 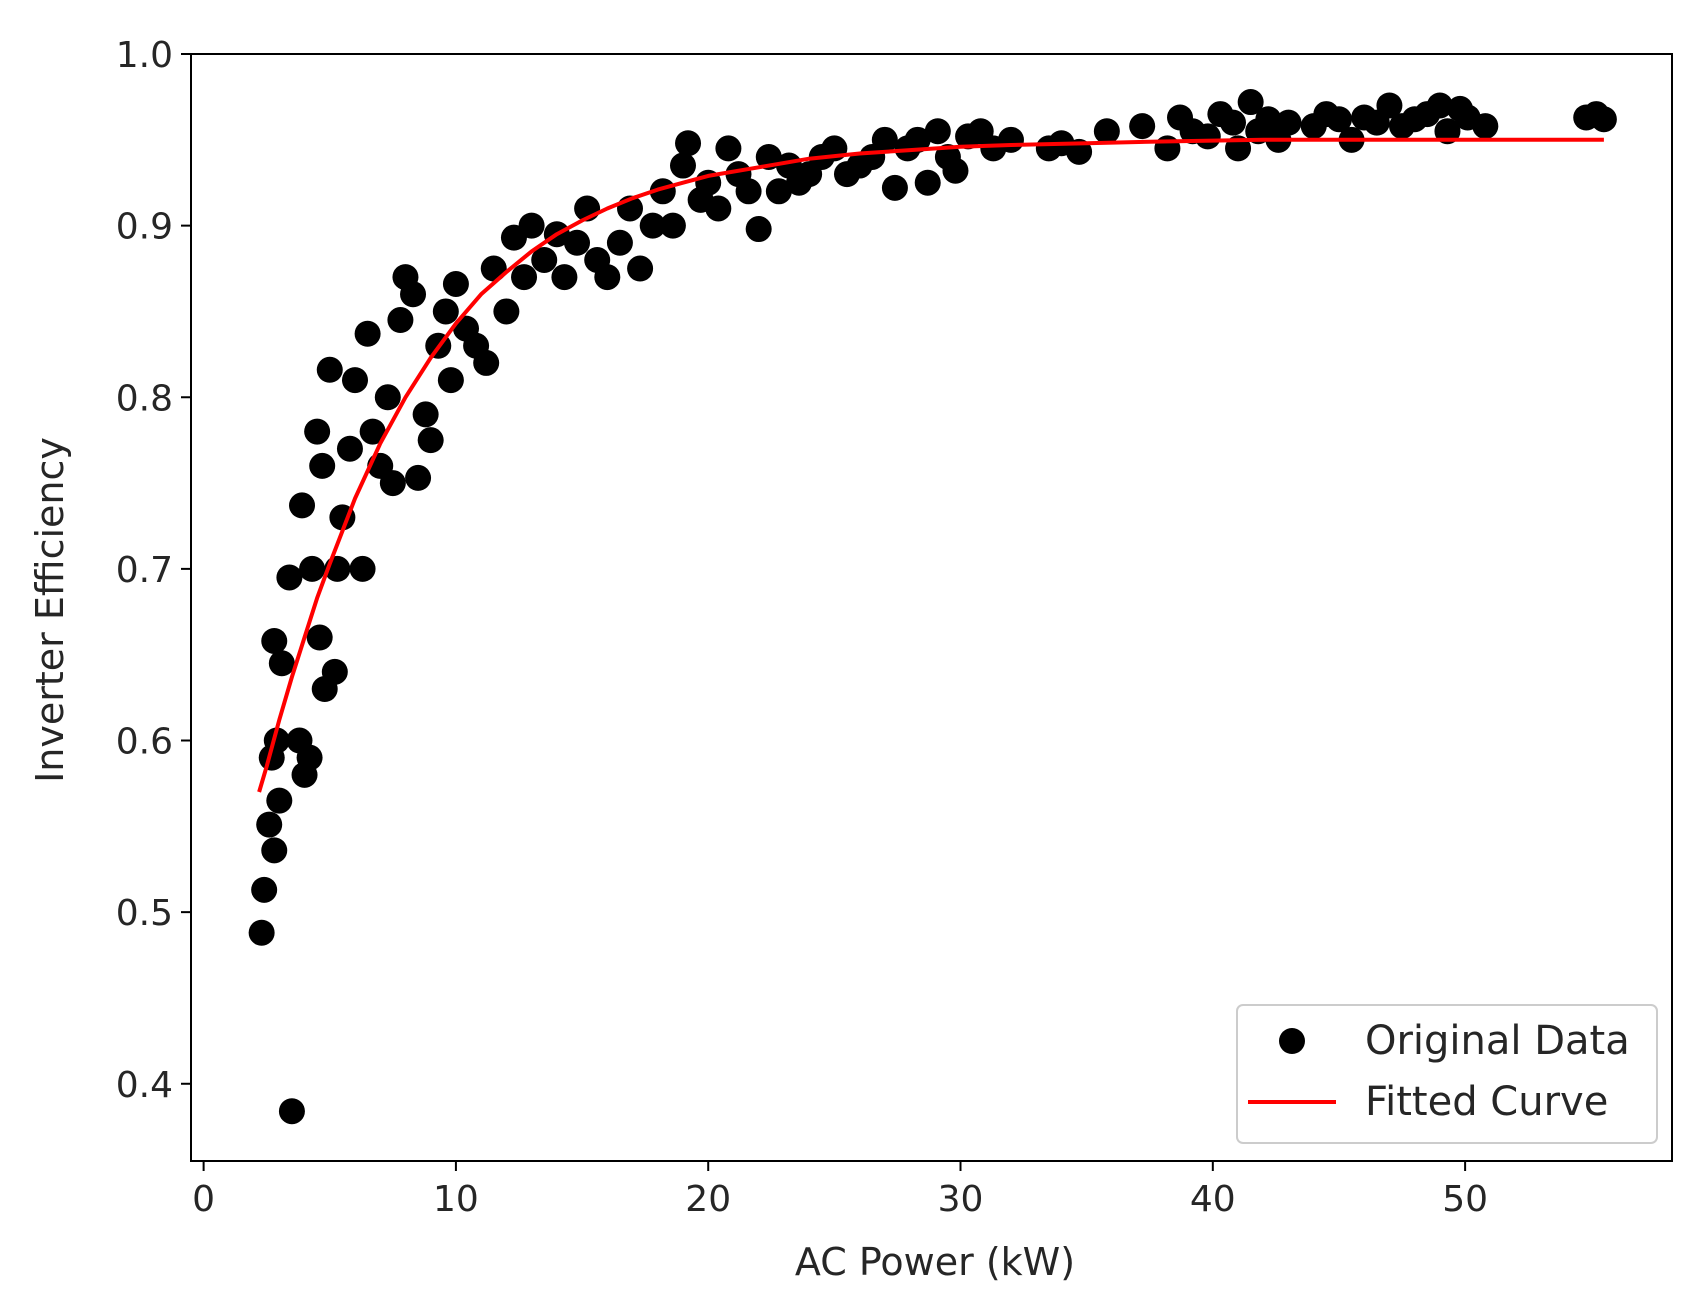 What do you see at coordinates (1465, 1199) in the screenshot?
I see `x-tick-label: 50` at bounding box center [1465, 1199].